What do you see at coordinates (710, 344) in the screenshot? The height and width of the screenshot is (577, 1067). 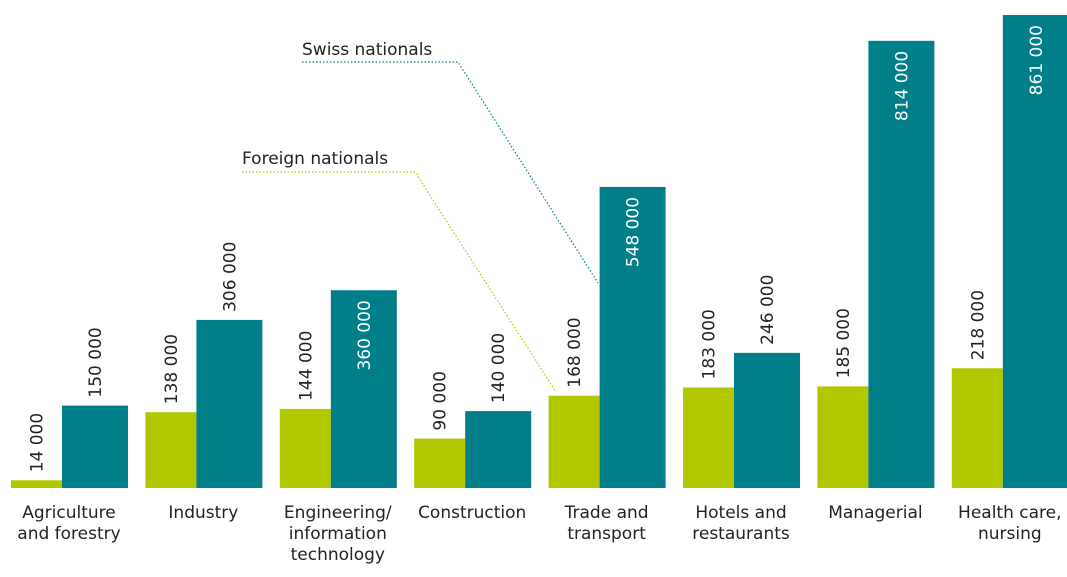 I see `value-label: 183 000` at bounding box center [710, 344].